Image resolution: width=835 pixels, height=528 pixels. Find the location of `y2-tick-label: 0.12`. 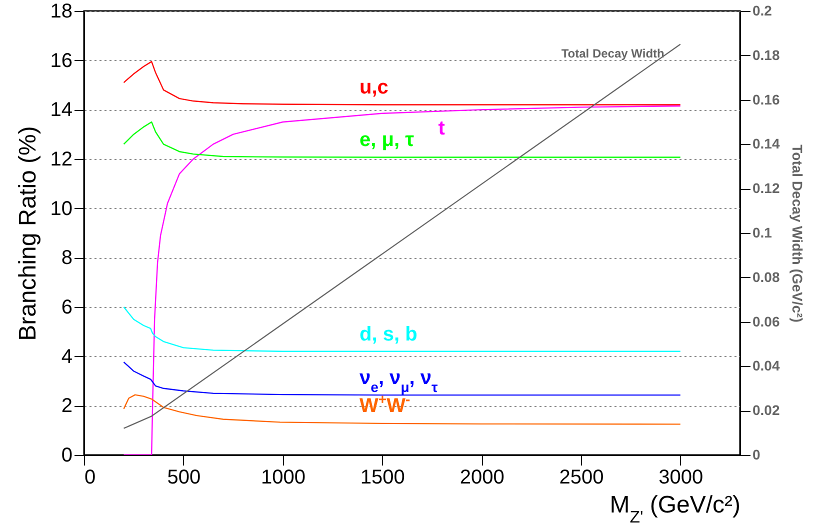

y2-tick-label: 0.12 is located at coordinates (766, 188).